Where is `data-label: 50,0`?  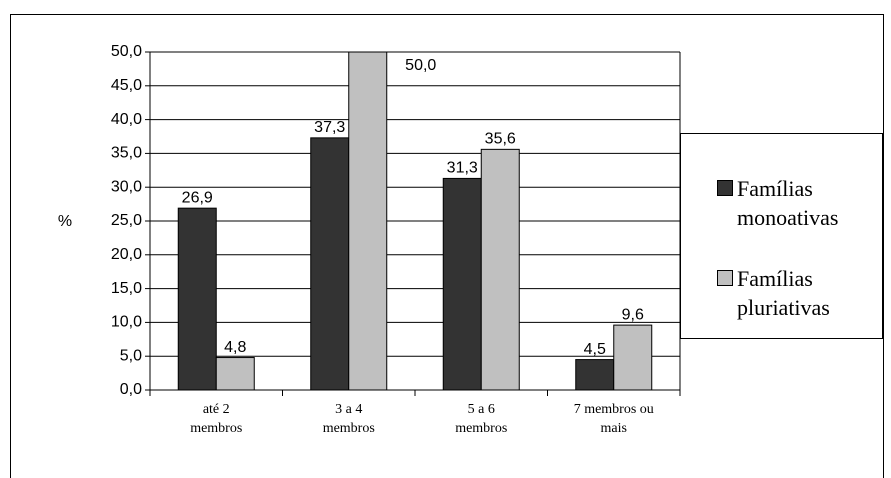 data-label: 50,0 is located at coordinates (420, 65).